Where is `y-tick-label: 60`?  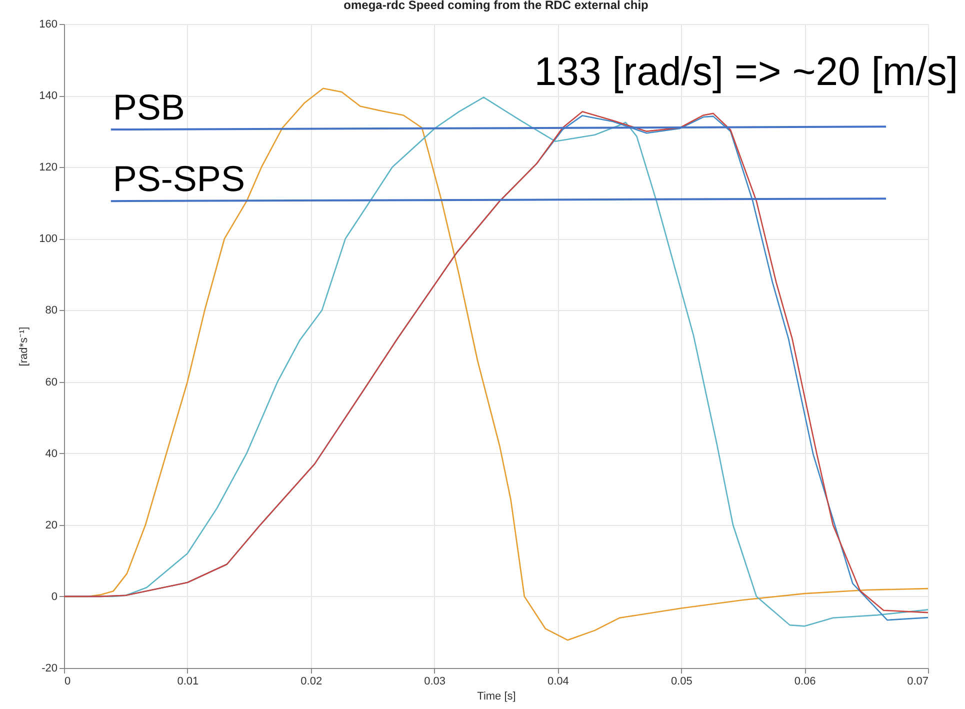 y-tick-label: 60 is located at coordinates (51, 382).